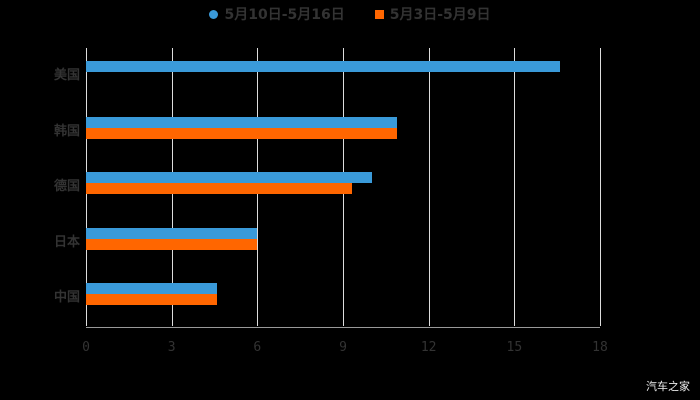 The width and height of the screenshot is (700, 400). I want to click on series-1-marker-icon, so click(214, 14).